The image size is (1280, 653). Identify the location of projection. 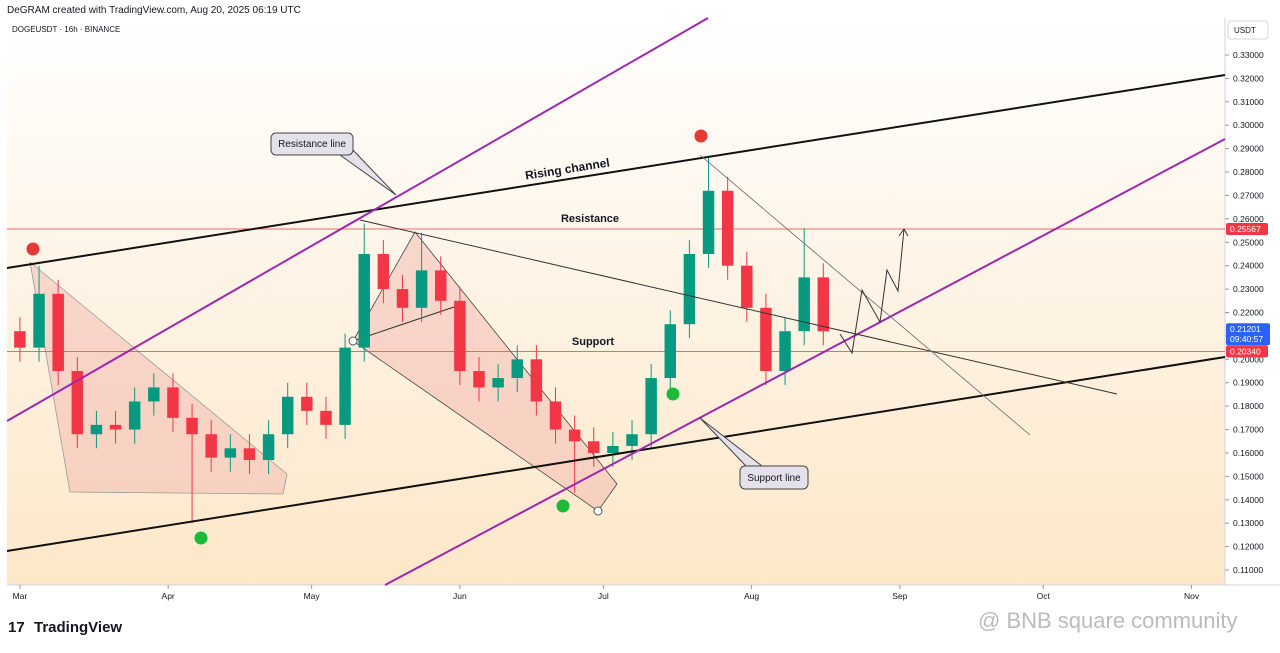
(872, 291).